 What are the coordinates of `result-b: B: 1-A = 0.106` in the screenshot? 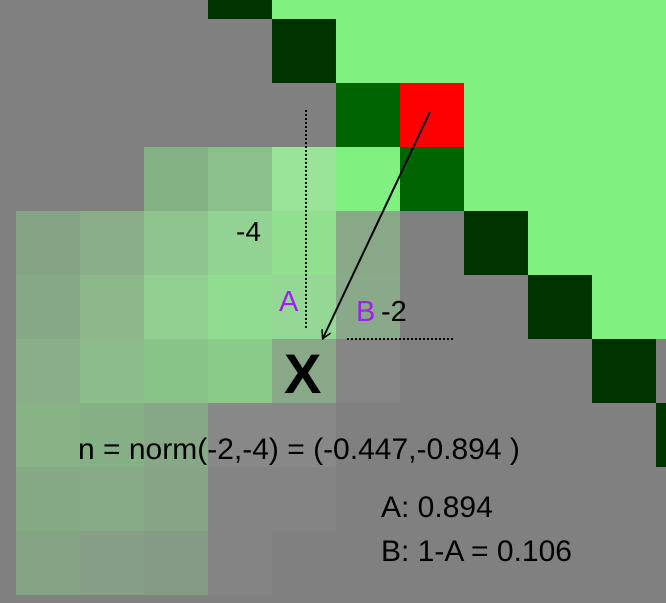 It's located at (476, 551).